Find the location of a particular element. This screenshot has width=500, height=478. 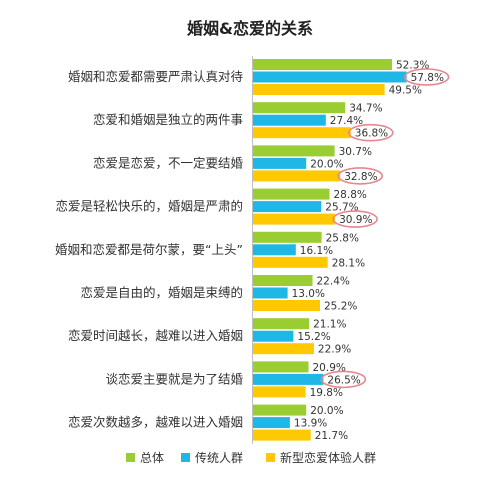

data-label: 15.2% is located at coordinates (313, 337).